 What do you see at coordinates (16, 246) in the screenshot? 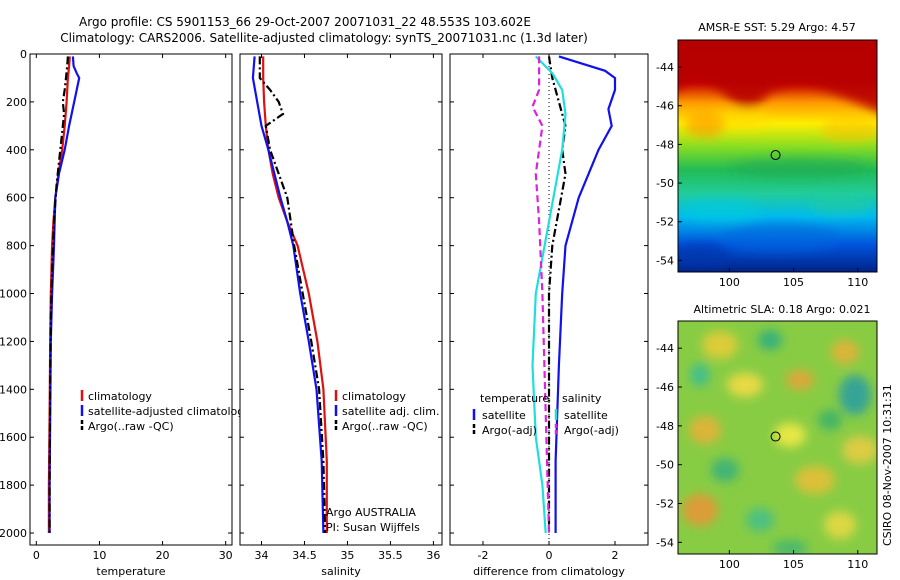
I see `y-tick-label: 800` at bounding box center [16, 246].